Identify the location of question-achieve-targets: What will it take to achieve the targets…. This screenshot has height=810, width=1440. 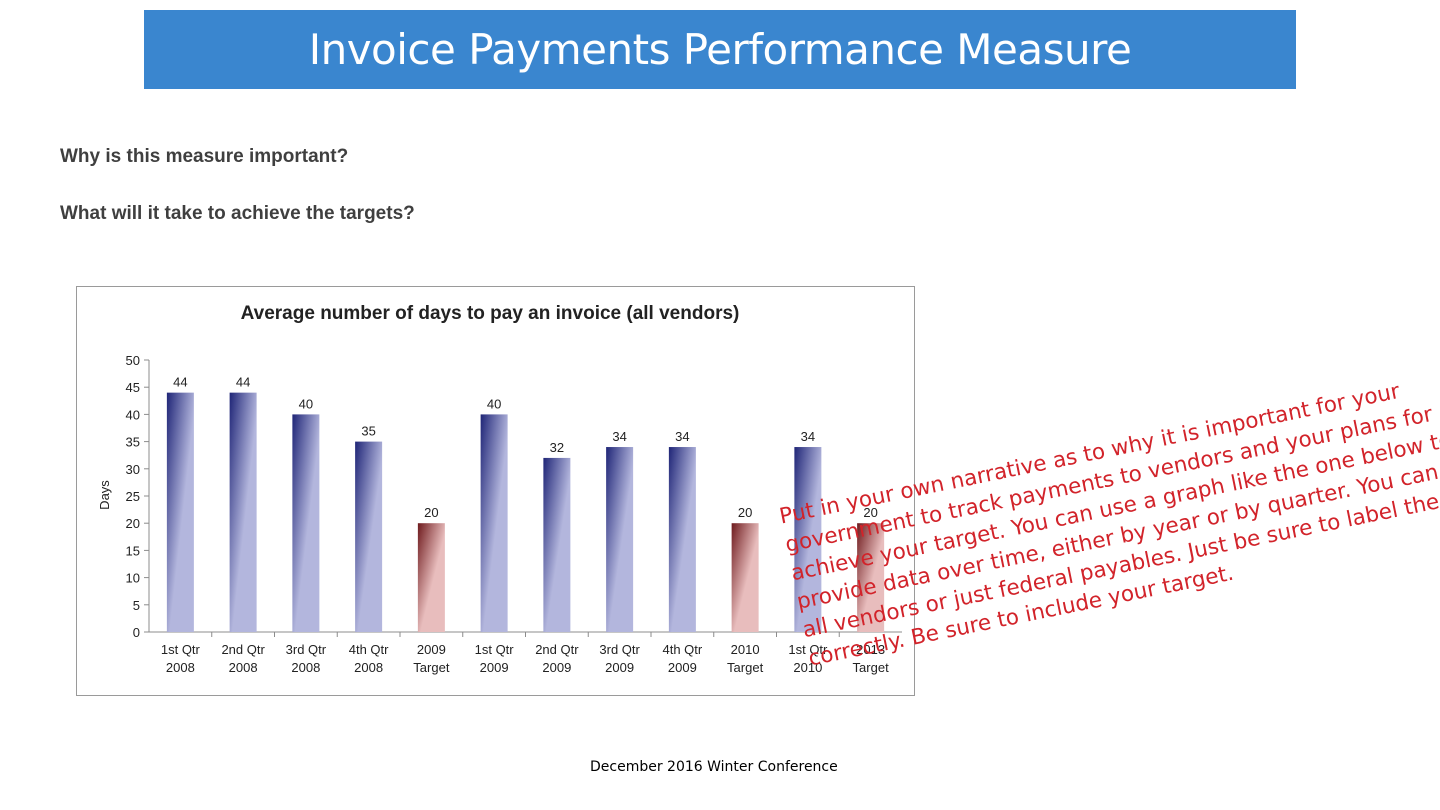
(237, 213).